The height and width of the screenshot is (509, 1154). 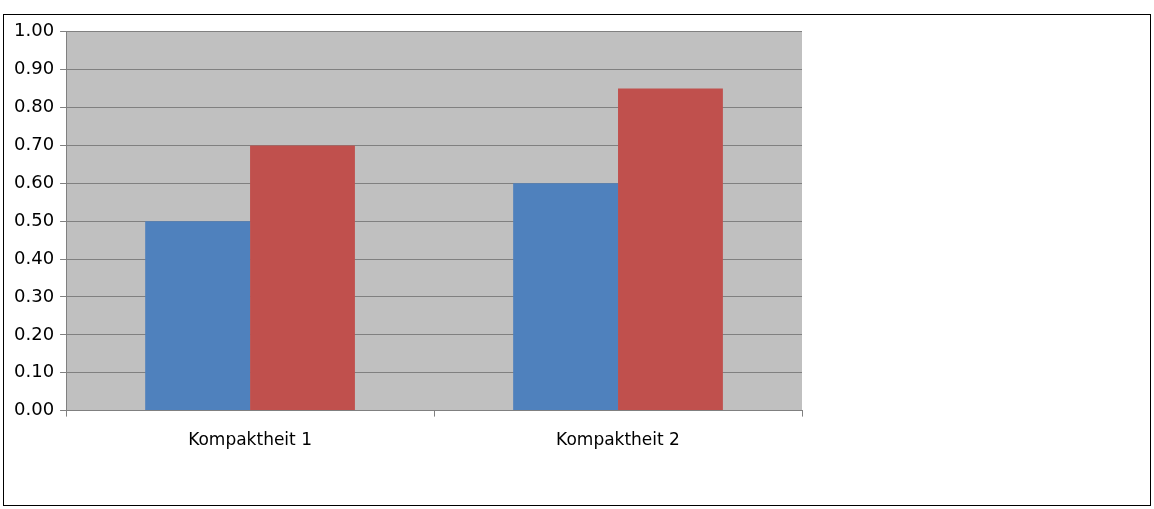 What do you see at coordinates (34, 219) in the screenshot?
I see `y-tick-label: 0.50` at bounding box center [34, 219].